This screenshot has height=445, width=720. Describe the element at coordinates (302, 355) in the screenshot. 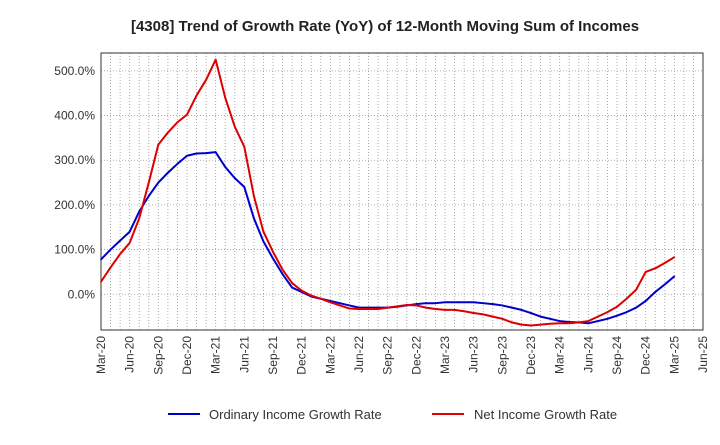

I see `x-tick-label: Dec-21` at that location.